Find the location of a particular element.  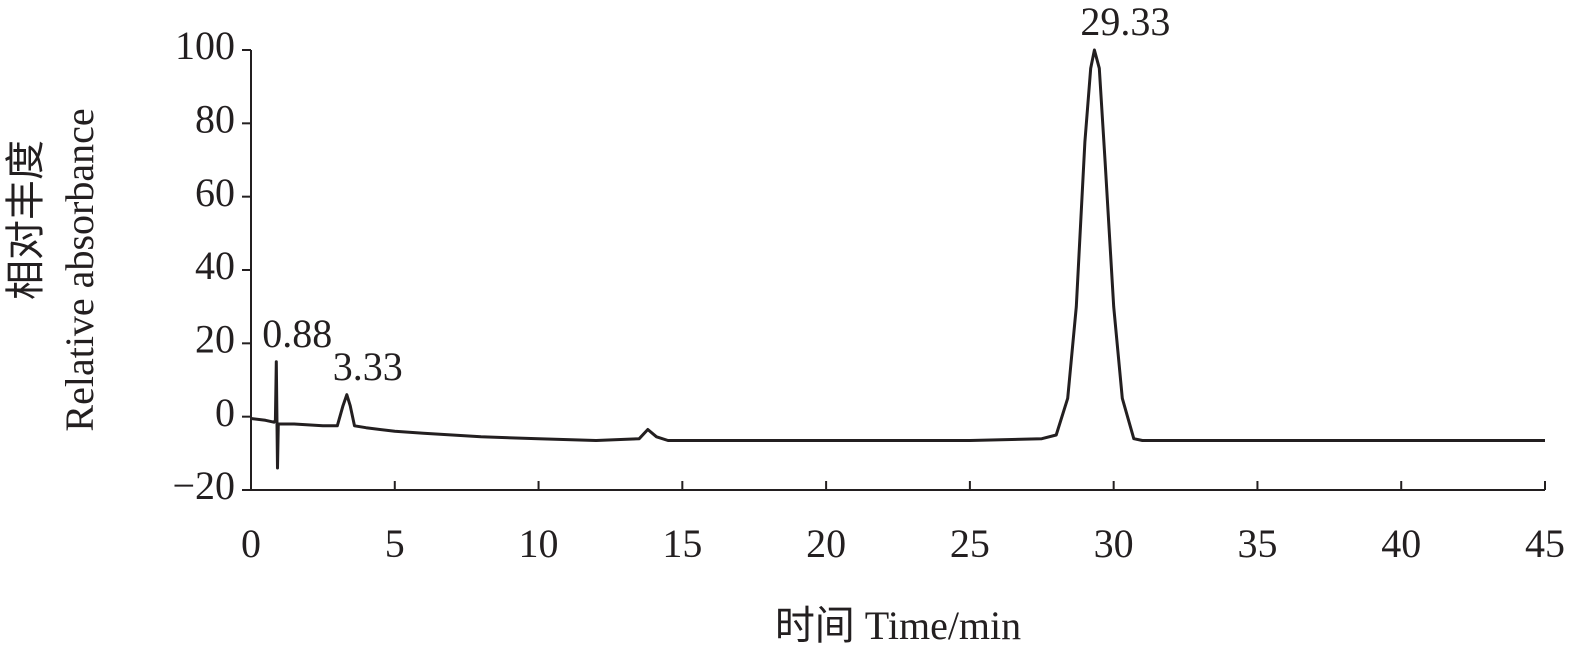

y-tick-label: 0 is located at coordinates (225, 412).